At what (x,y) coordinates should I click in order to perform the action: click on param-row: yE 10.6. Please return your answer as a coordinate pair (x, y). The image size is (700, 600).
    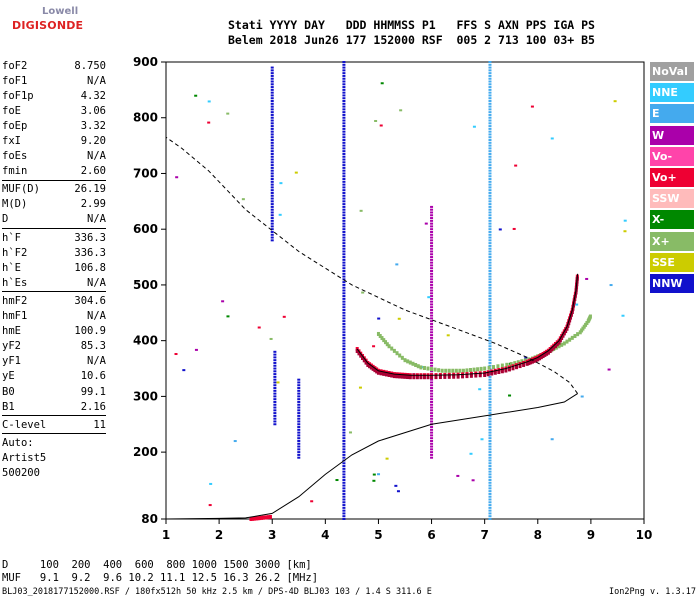
    Looking at the image, I should click on (54, 376).